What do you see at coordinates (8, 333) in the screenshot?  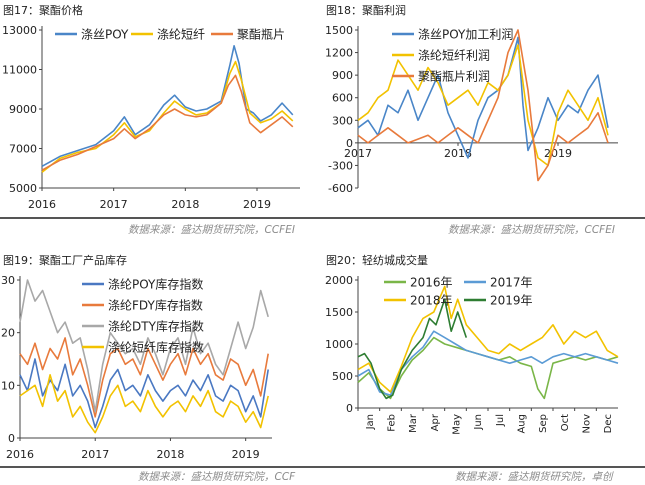 I see `y-tick-label: 20` at bounding box center [8, 333].